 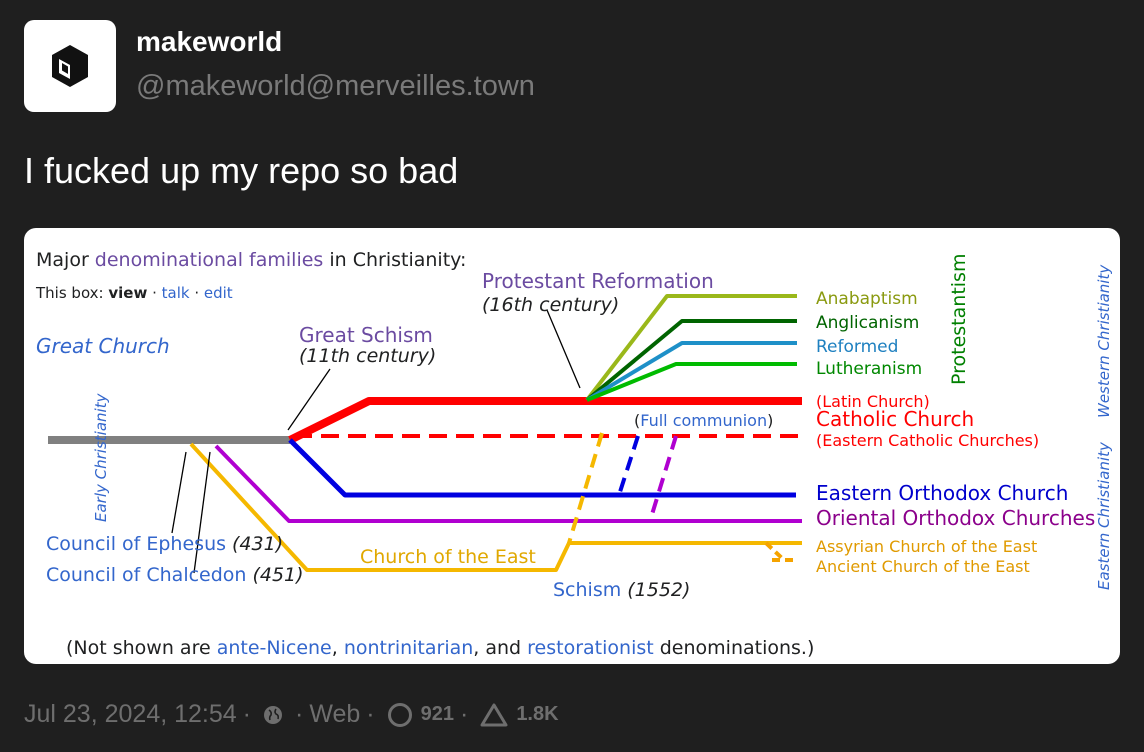 I want to click on triangle-icon, so click(x=494, y=715).